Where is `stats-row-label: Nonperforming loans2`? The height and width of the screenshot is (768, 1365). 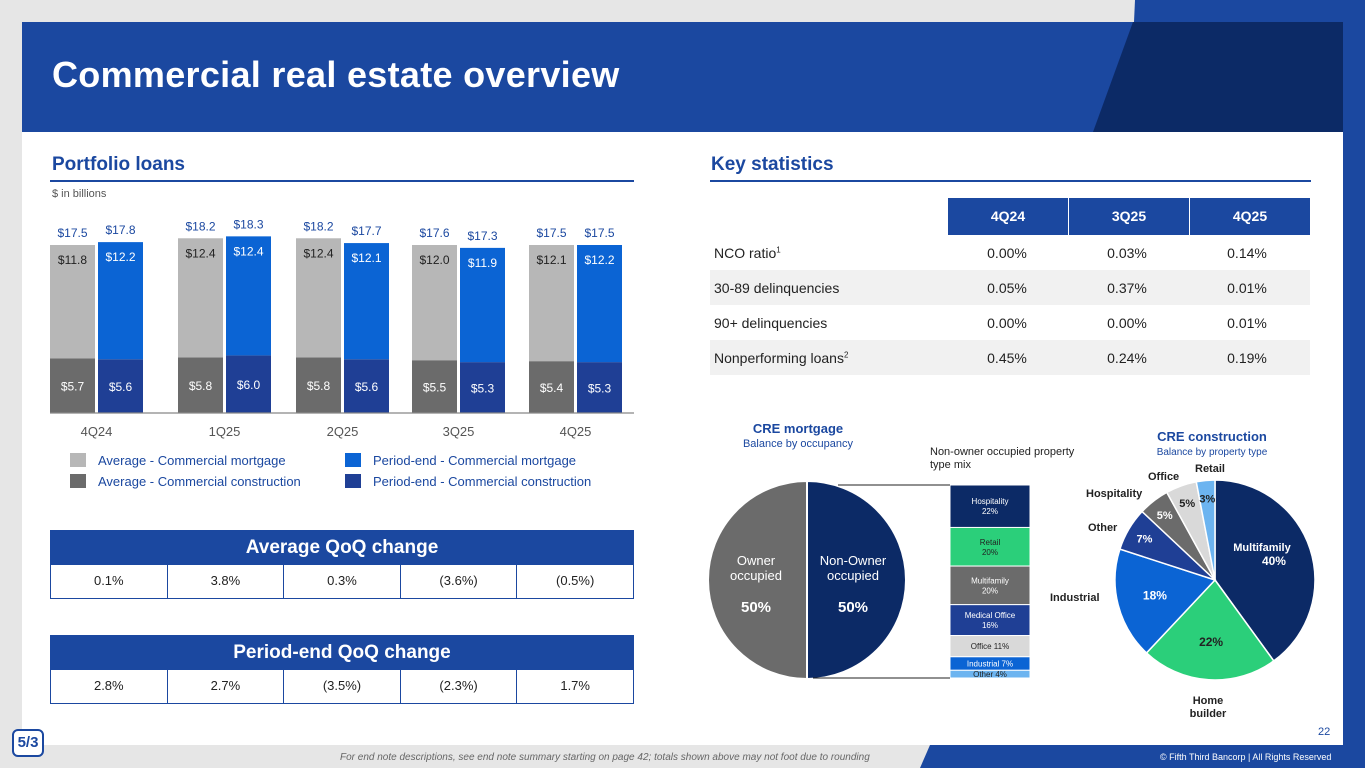
stats-row-label: Nonperforming loans2 is located at coordinates (781, 357).